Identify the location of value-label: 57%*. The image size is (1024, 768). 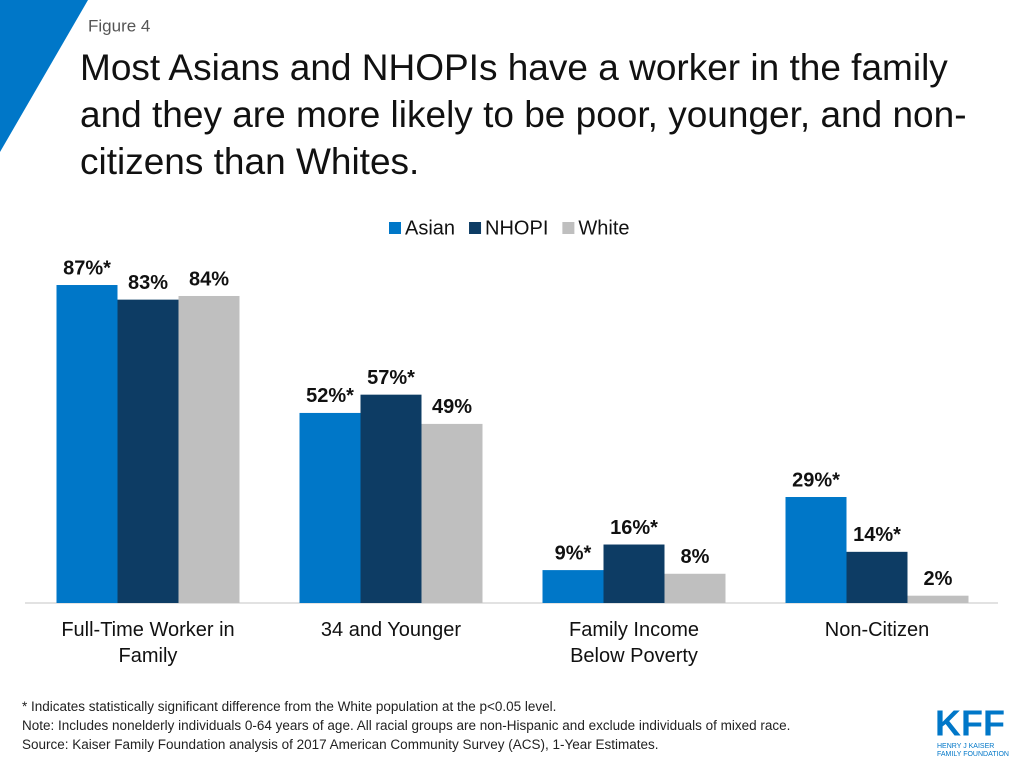
(391, 378).